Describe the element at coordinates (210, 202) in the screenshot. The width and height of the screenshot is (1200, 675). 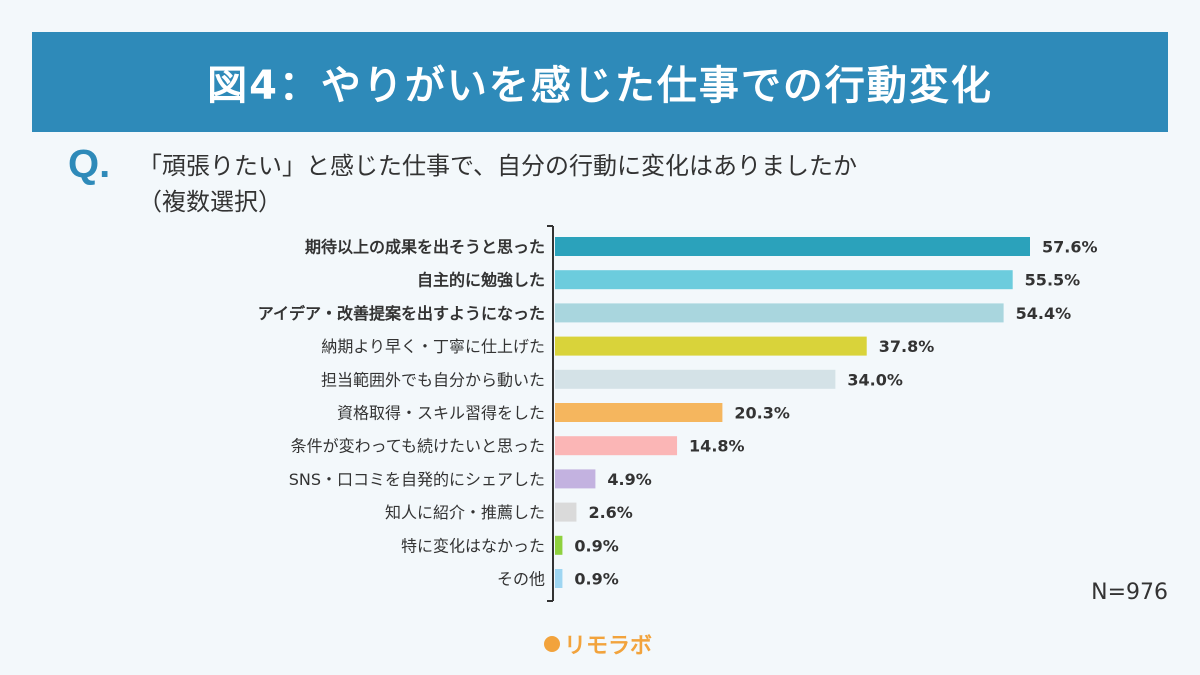
I see `question-note: （複数選択）` at that location.